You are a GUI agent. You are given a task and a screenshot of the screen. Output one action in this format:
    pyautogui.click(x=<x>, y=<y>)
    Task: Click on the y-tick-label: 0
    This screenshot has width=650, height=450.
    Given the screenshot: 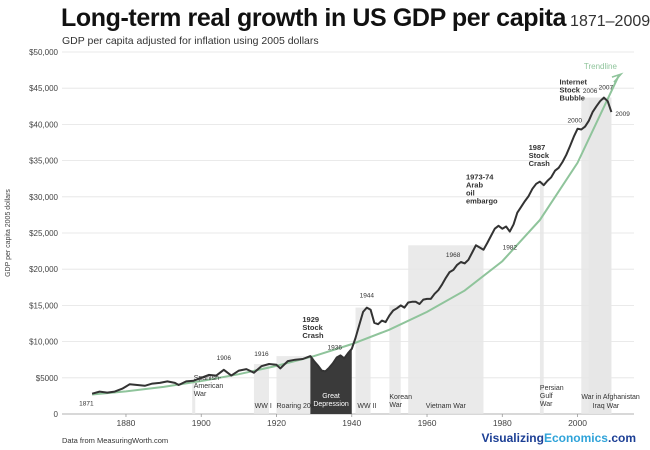 What is the action you would take?
    pyautogui.click(x=56, y=414)
    